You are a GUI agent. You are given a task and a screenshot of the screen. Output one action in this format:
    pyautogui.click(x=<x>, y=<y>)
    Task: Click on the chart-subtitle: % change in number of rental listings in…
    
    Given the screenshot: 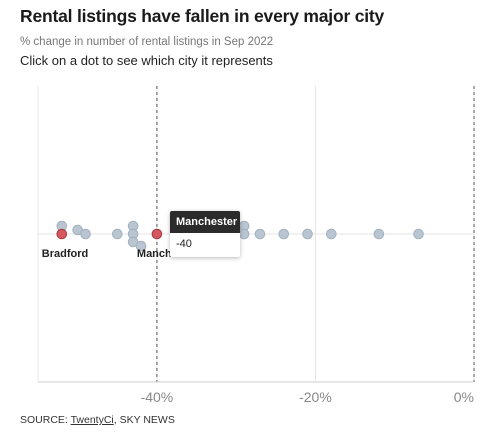 What is the action you would take?
    pyautogui.click(x=147, y=42)
    